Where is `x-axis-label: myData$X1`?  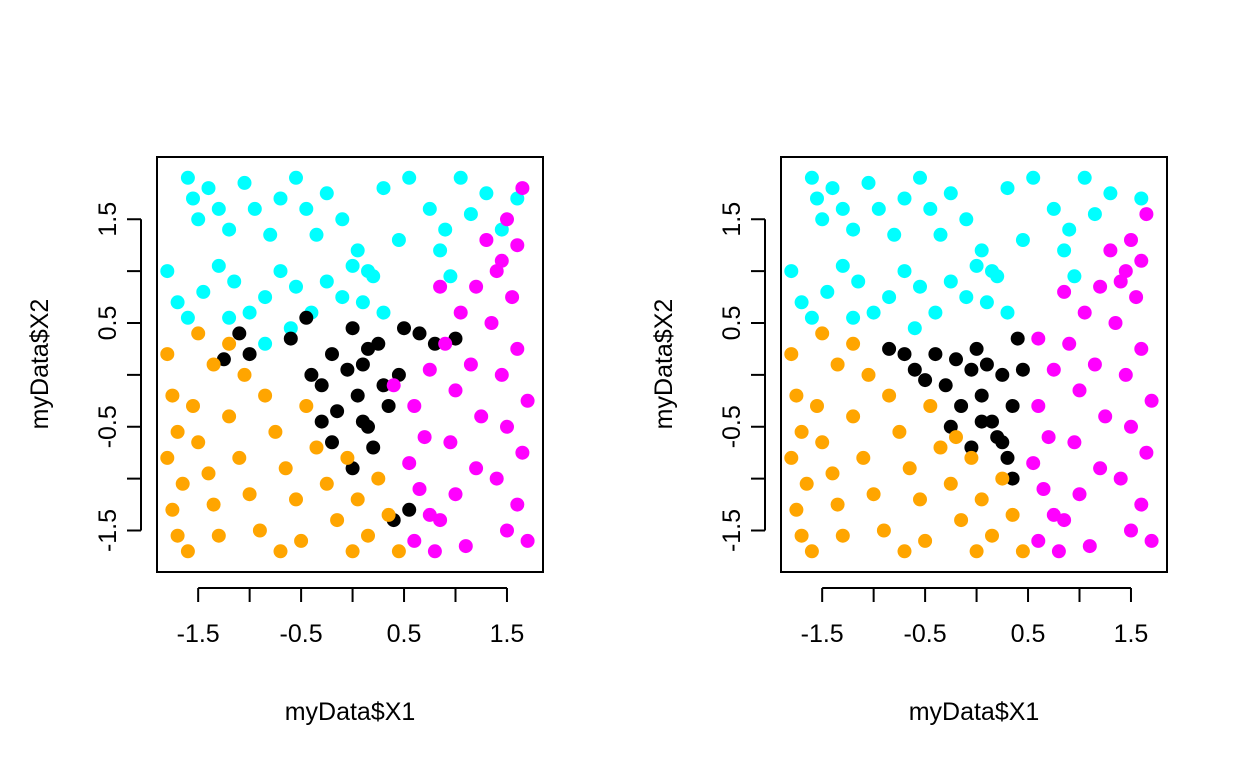
x-axis-label: myData$X1 is located at coordinates (350, 712).